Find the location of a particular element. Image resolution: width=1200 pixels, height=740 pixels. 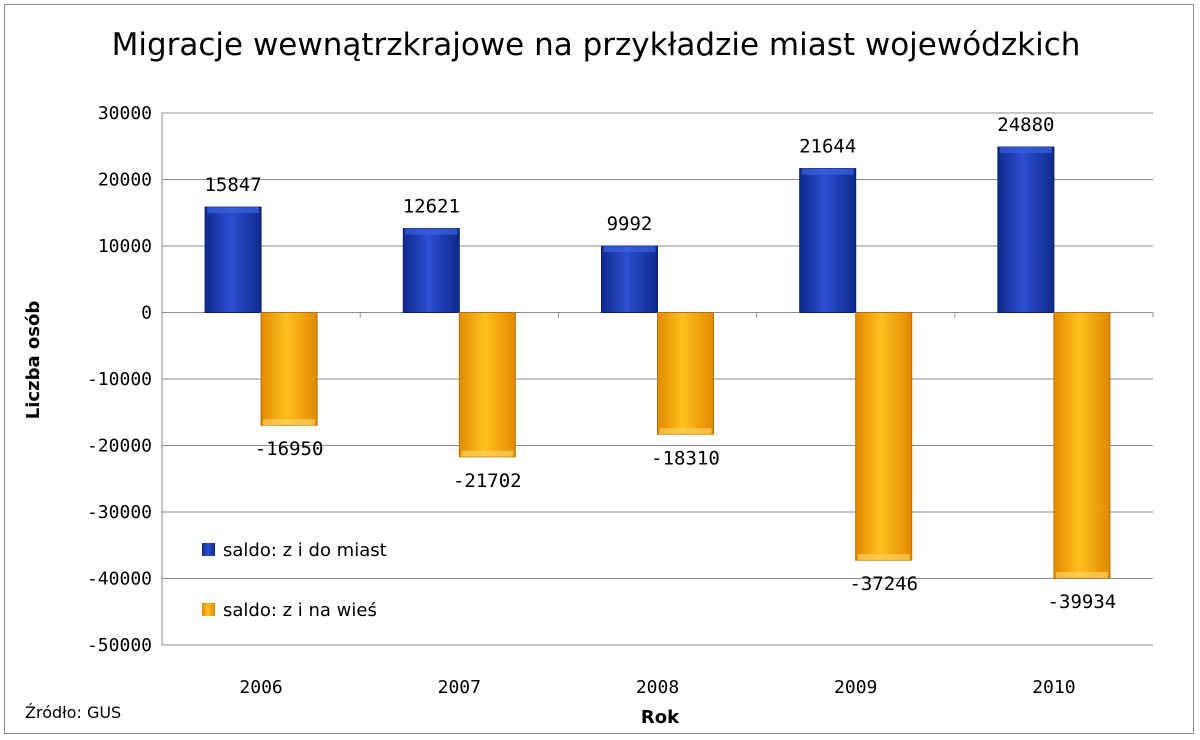

bar-series1-2006 is located at coordinates (289, 369).